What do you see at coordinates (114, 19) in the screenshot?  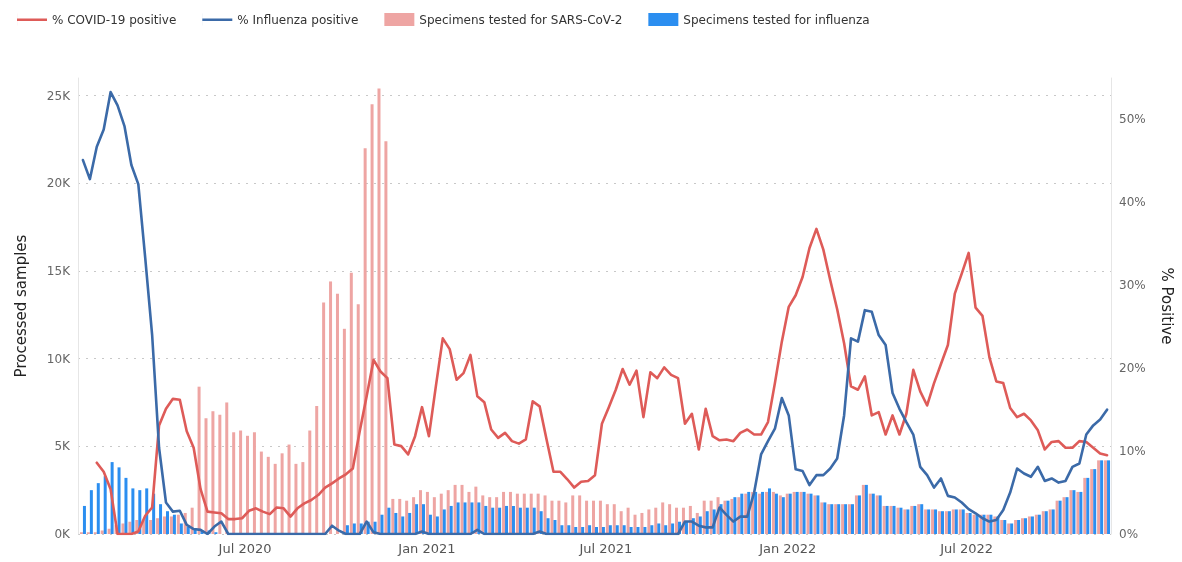 I see `legend-label: % COVID-19 positive` at bounding box center [114, 19].